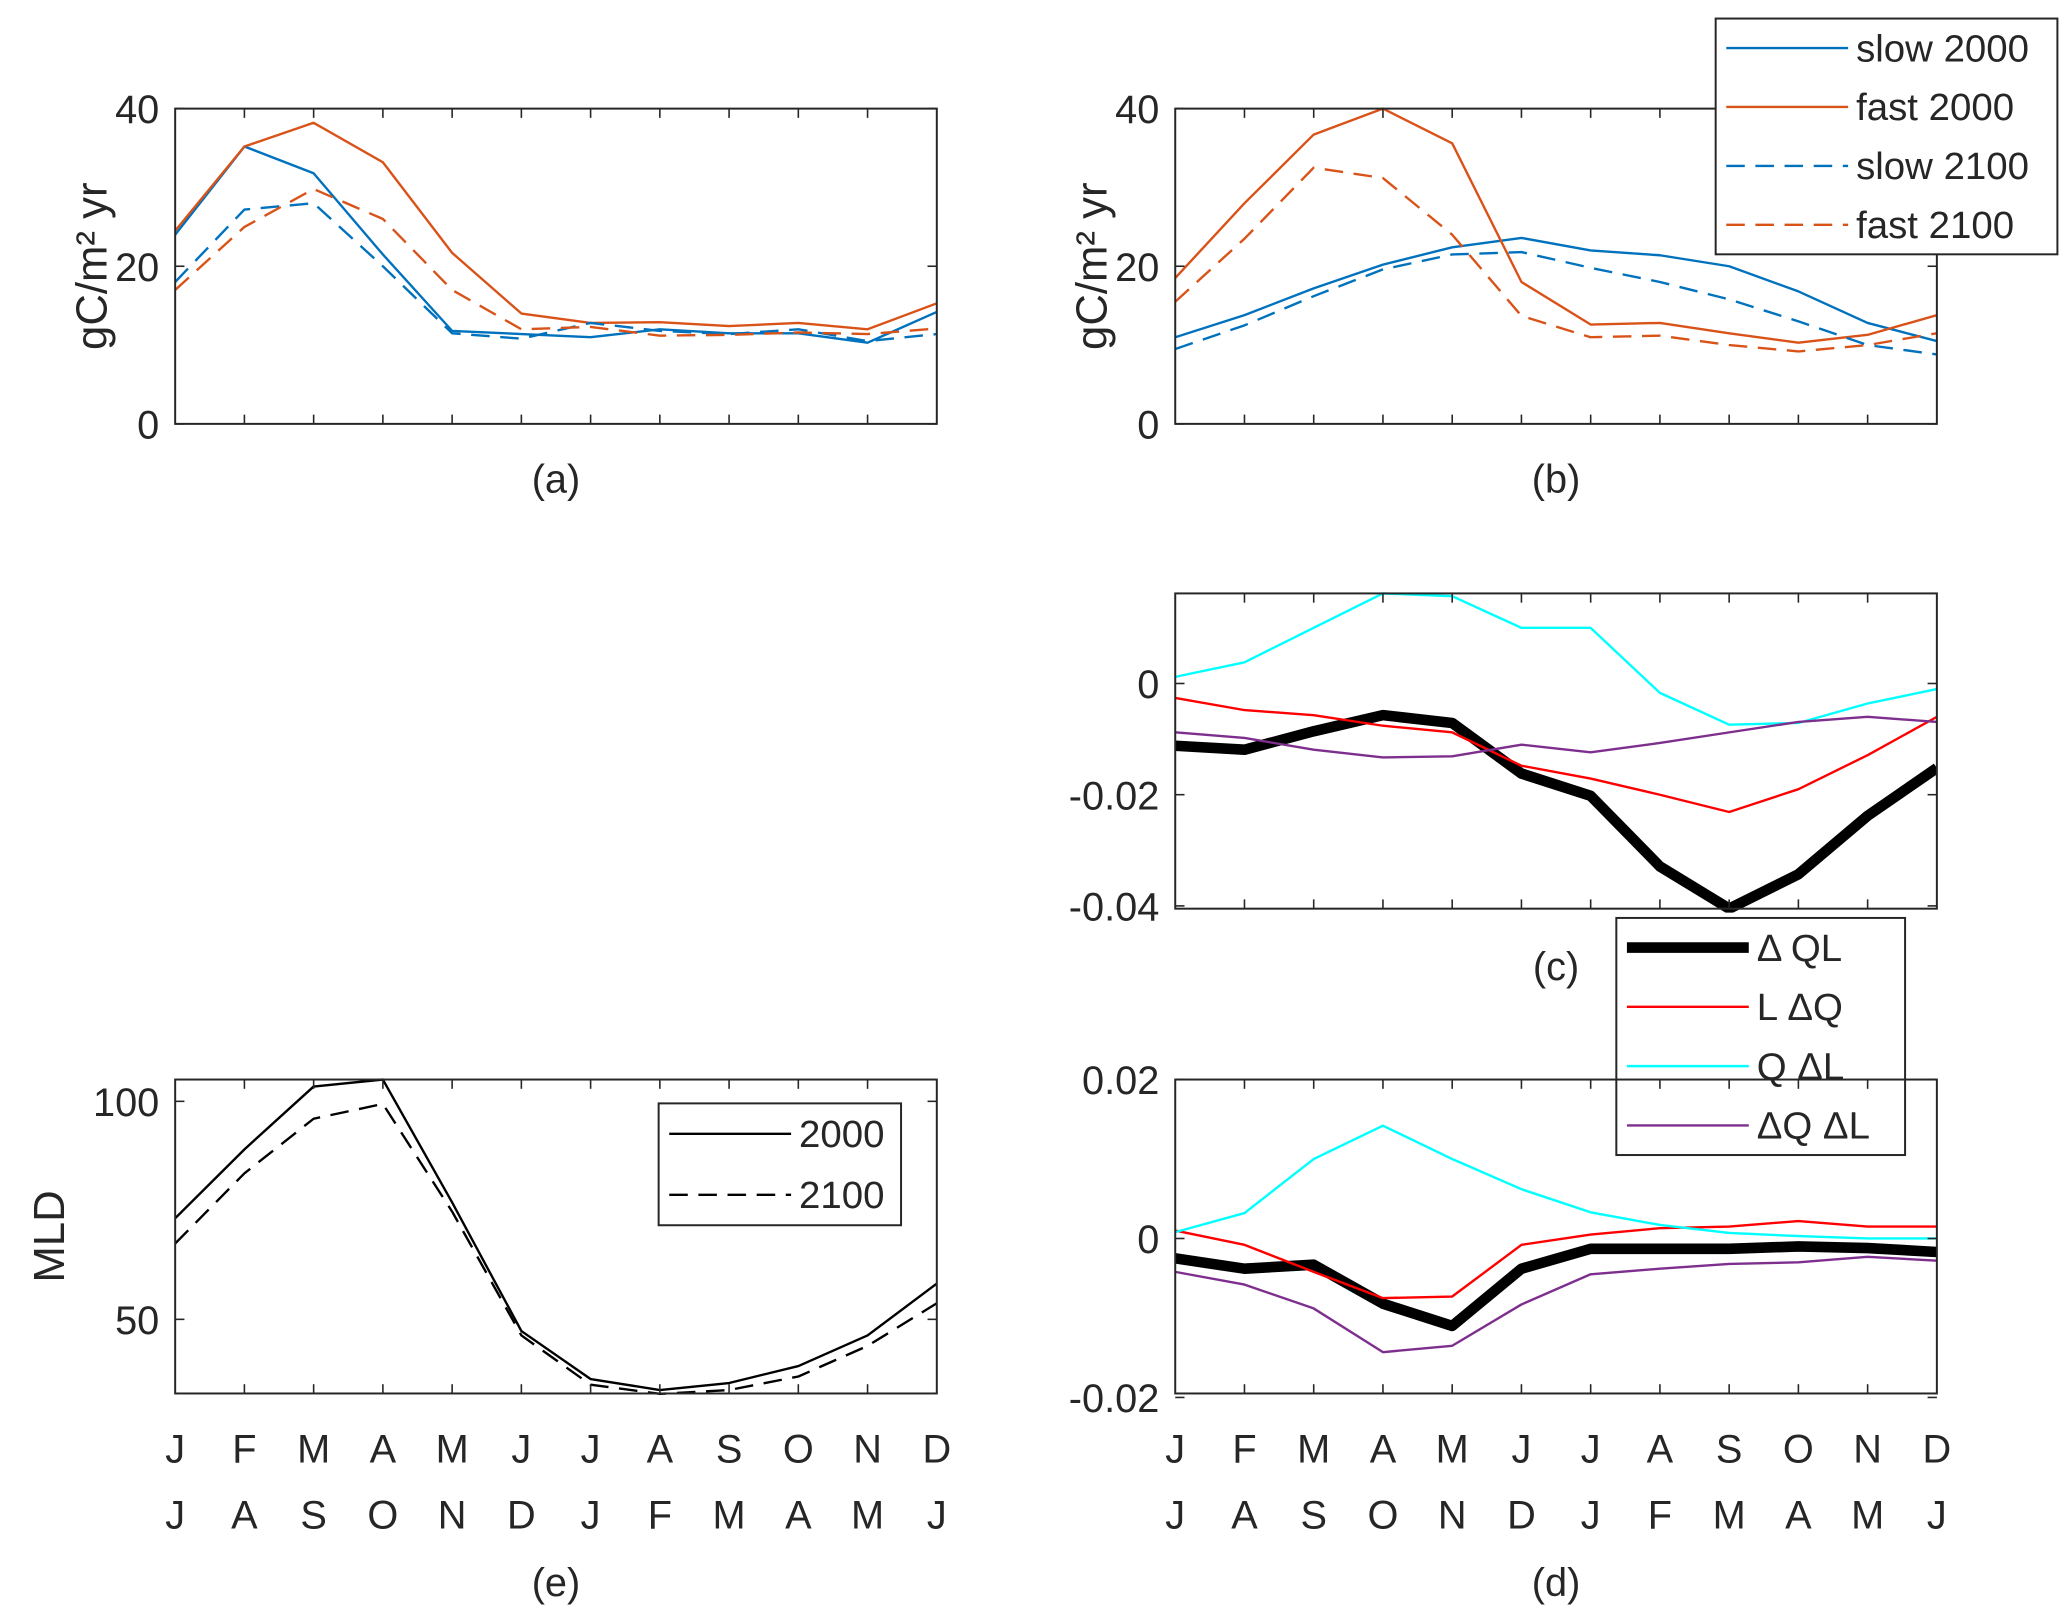 This screenshot has width=2067, height=1616. I want to click on legend-label: Q ΔL, so click(1801, 1066).